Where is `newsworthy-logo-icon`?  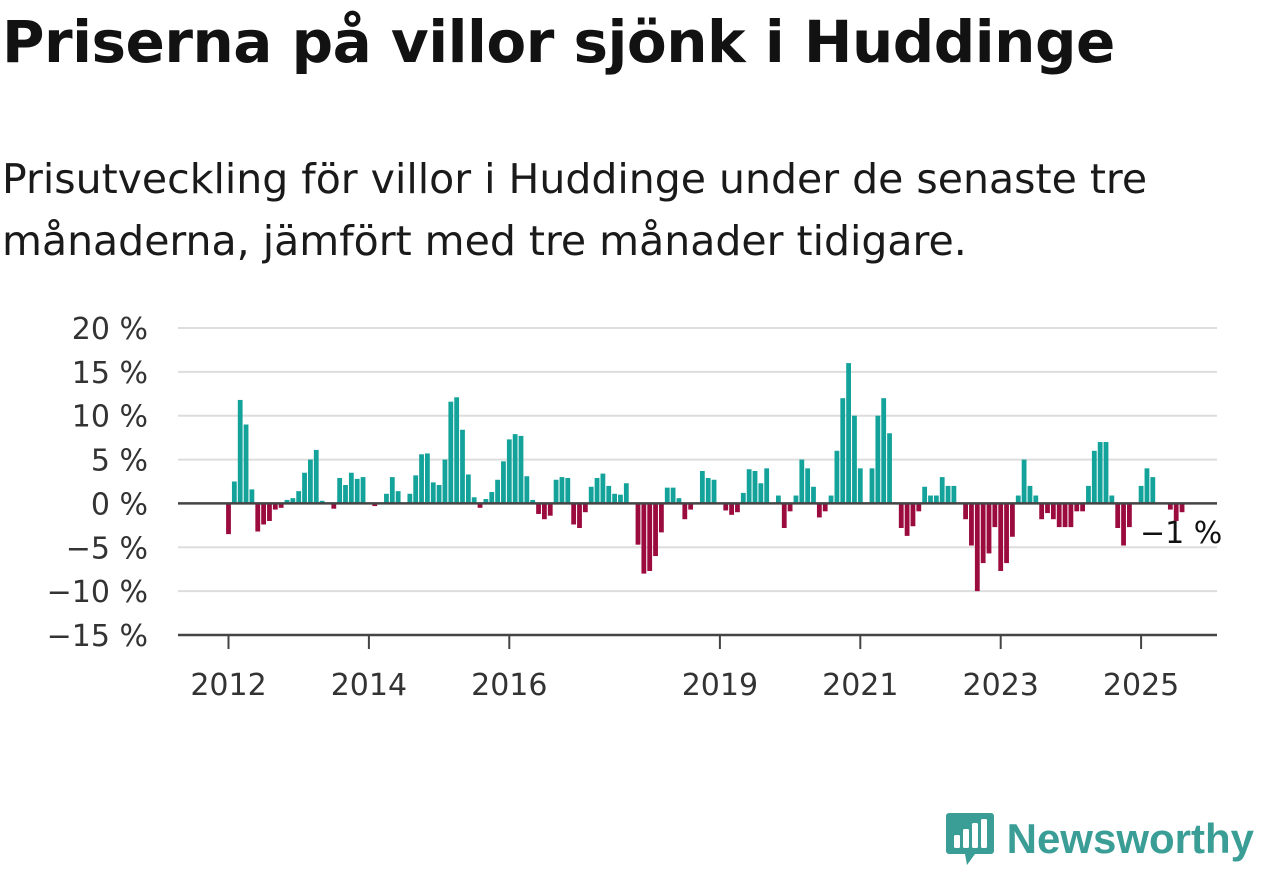 newsworthy-logo-icon is located at coordinates (969, 839).